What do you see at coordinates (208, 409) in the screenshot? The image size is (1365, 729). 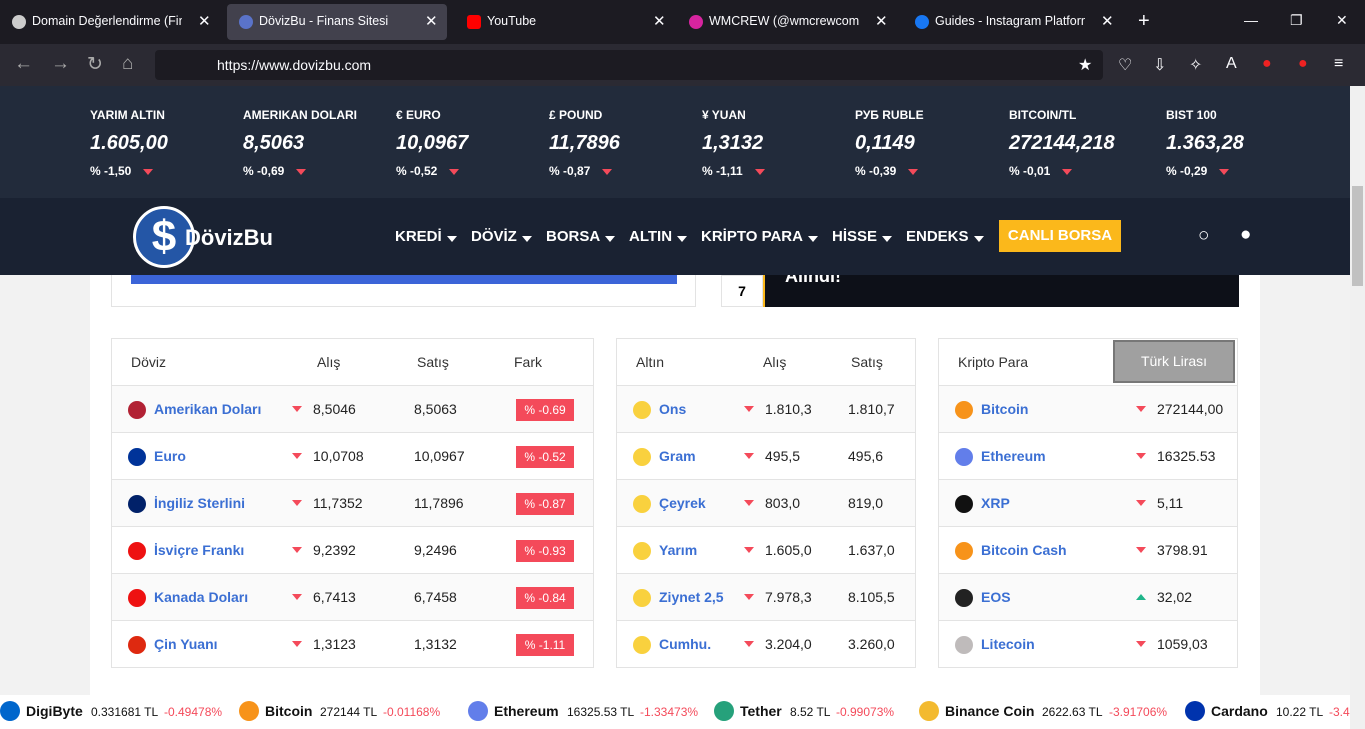 I see `currency-name: Amerikan Doları` at bounding box center [208, 409].